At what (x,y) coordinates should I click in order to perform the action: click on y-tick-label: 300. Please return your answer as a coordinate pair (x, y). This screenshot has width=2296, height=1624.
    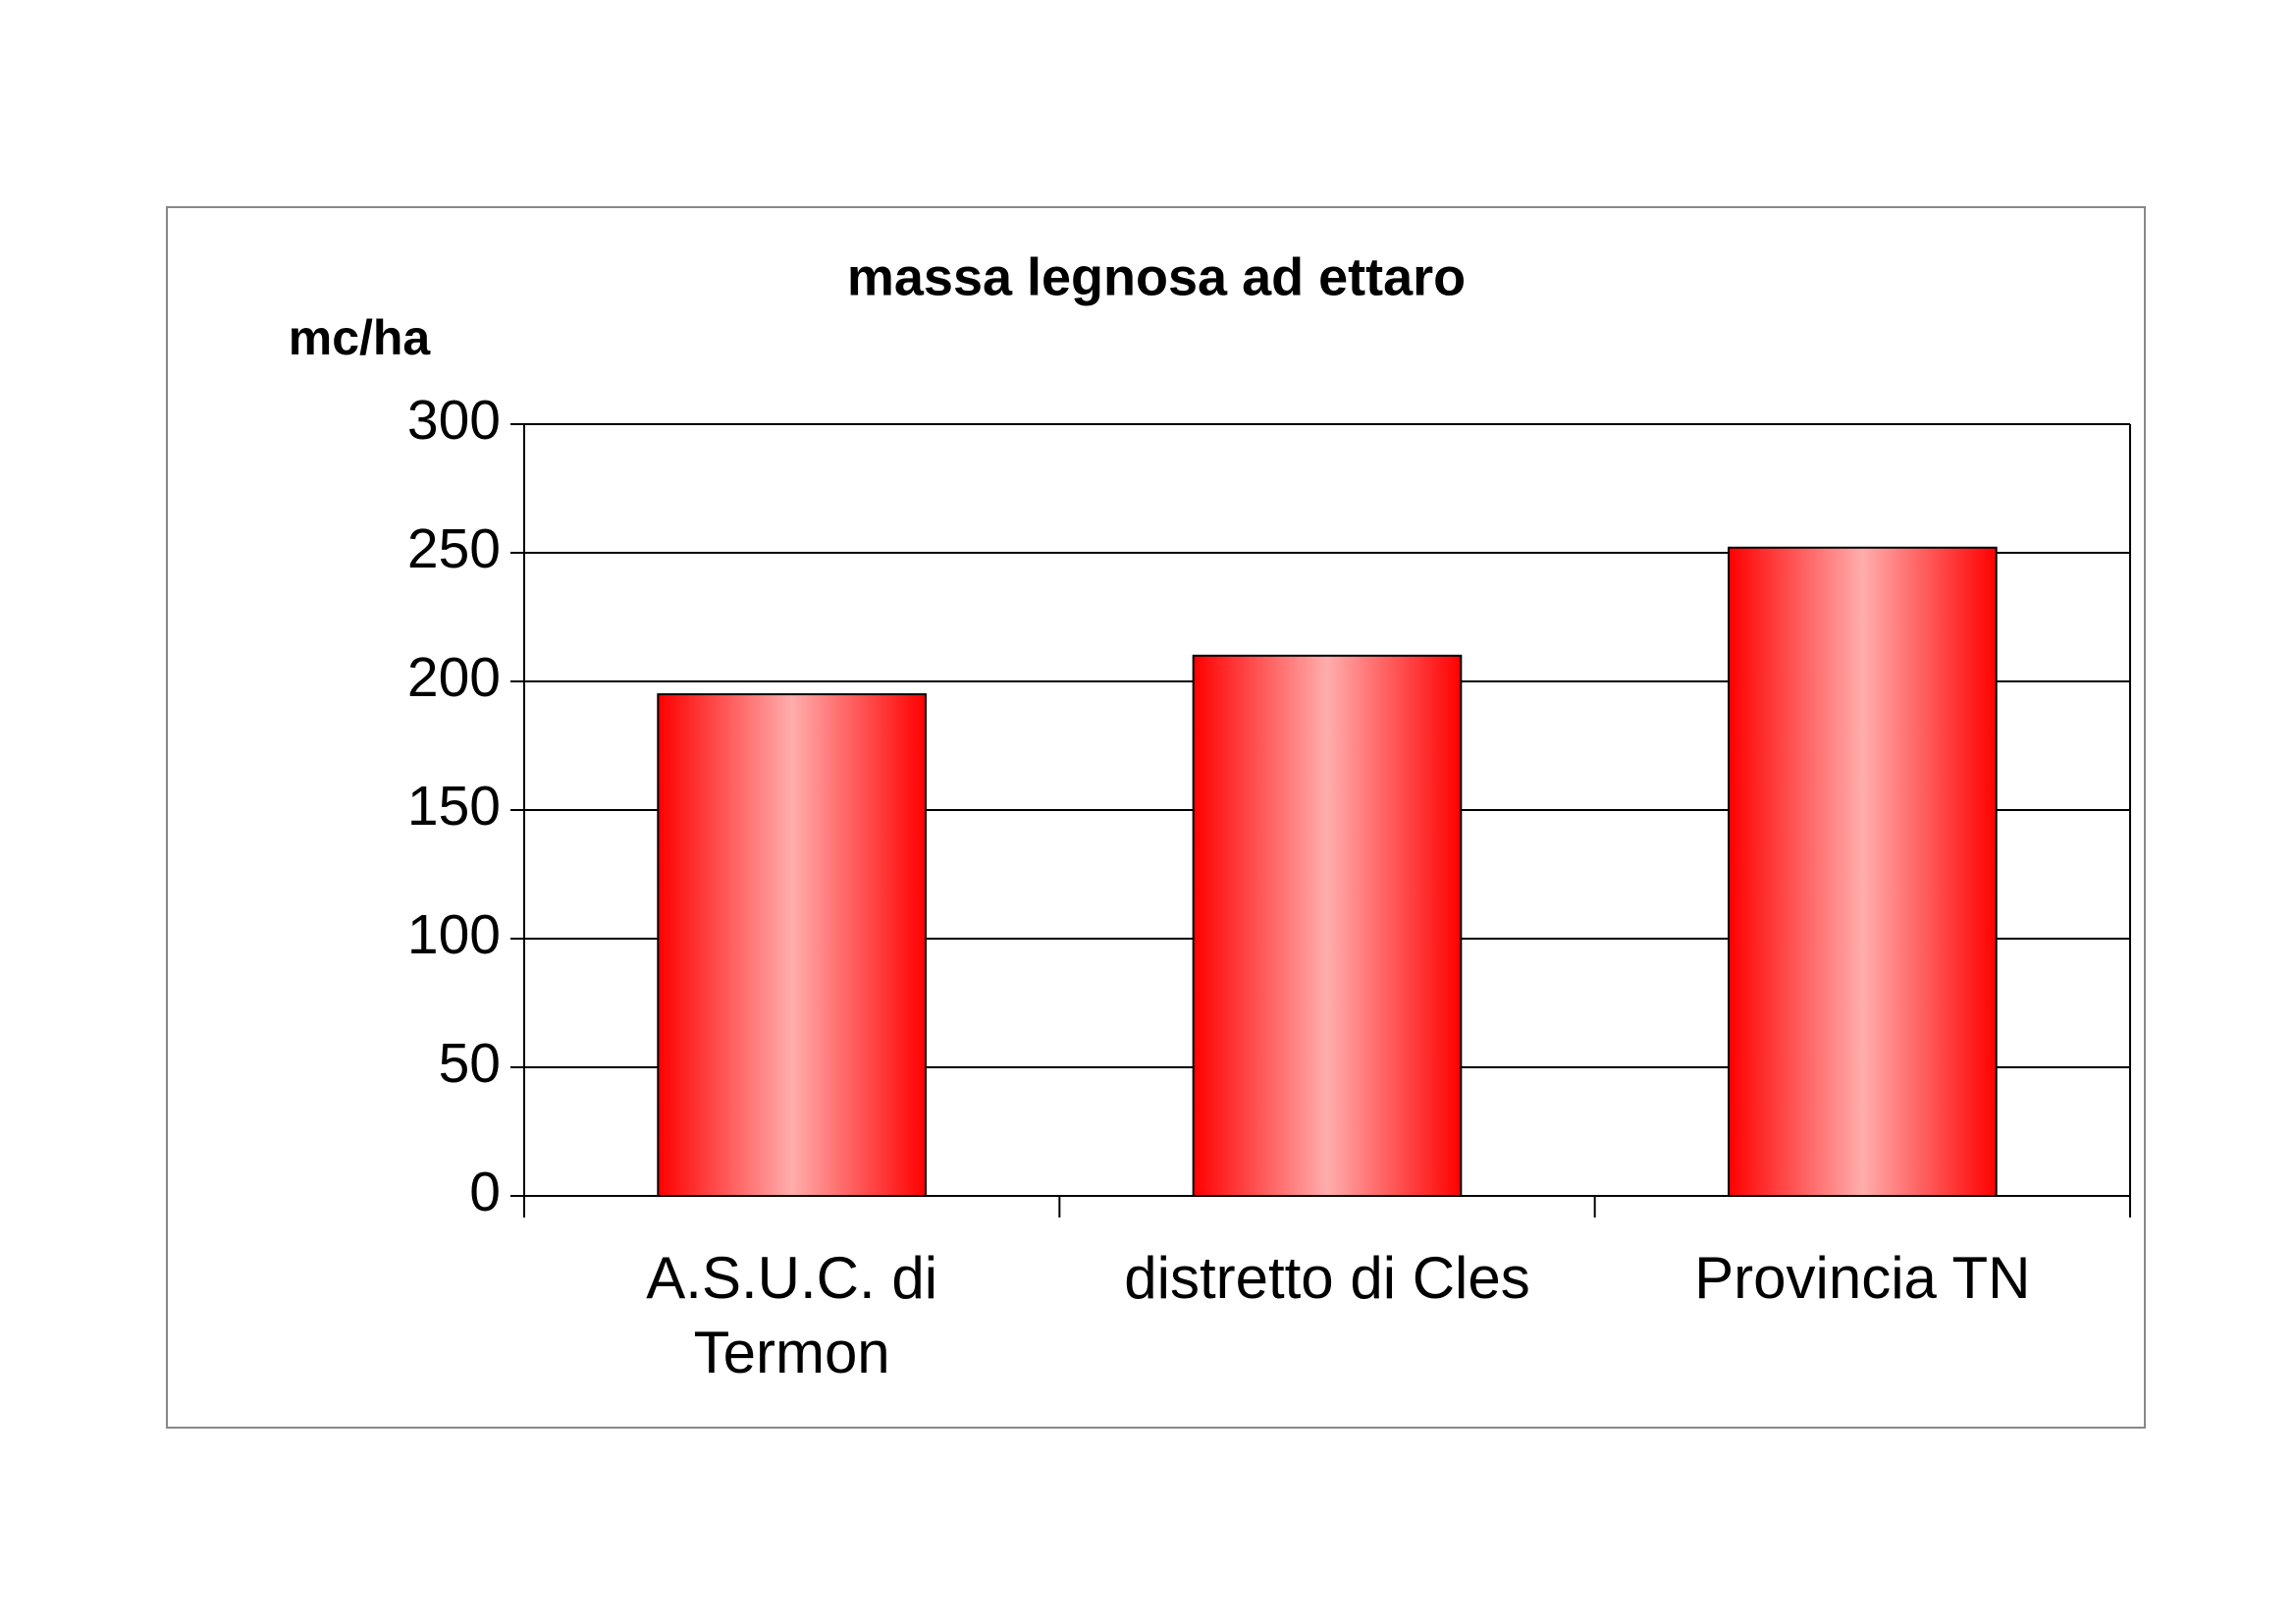
    Looking at the image, I should click on (454, 420).